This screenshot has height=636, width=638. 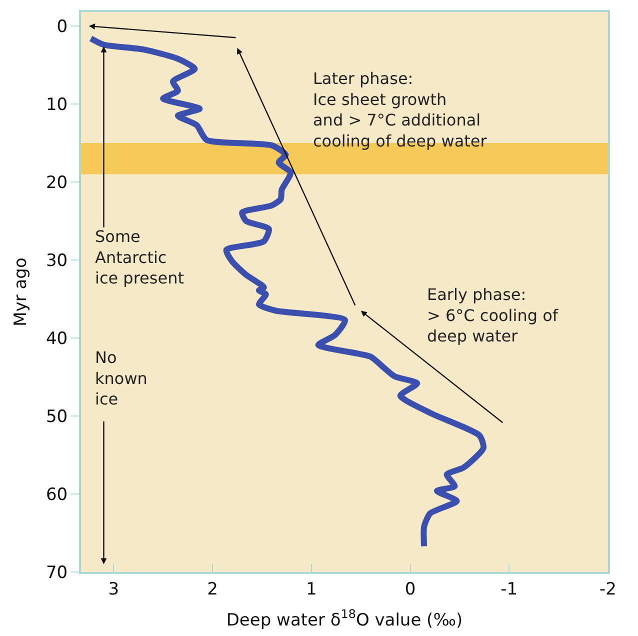 What do you see at coordinates (57, 494) in the screenshot?
I see `y-tick-label: 60` at bounding box center [57, 494].